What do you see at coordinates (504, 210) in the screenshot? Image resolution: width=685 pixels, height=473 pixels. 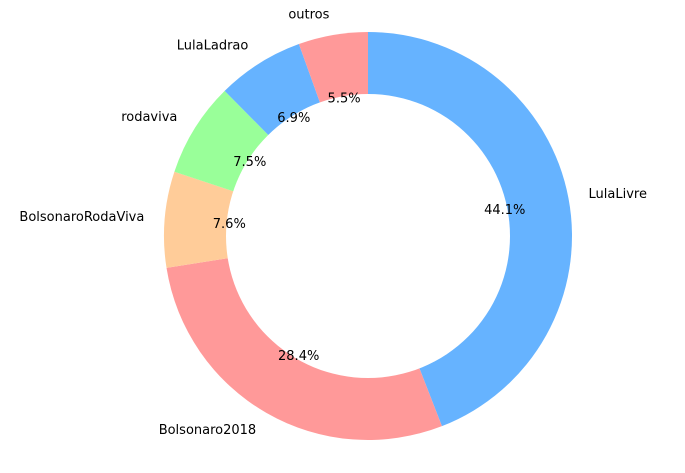 I see `slice-pct-lulalivre: 44.1%` at bounding box center [504, 210].